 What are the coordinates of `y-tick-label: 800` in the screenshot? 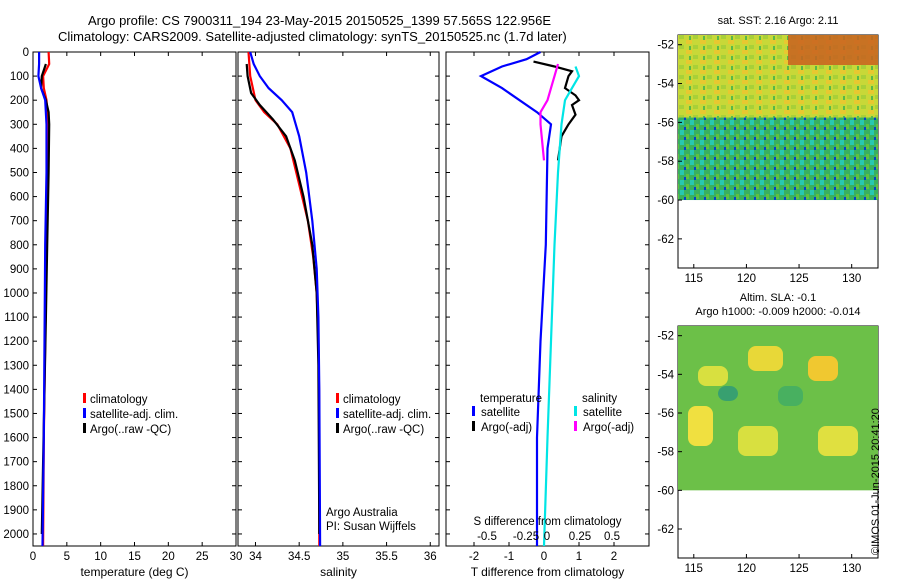 It's located at (19, 246).